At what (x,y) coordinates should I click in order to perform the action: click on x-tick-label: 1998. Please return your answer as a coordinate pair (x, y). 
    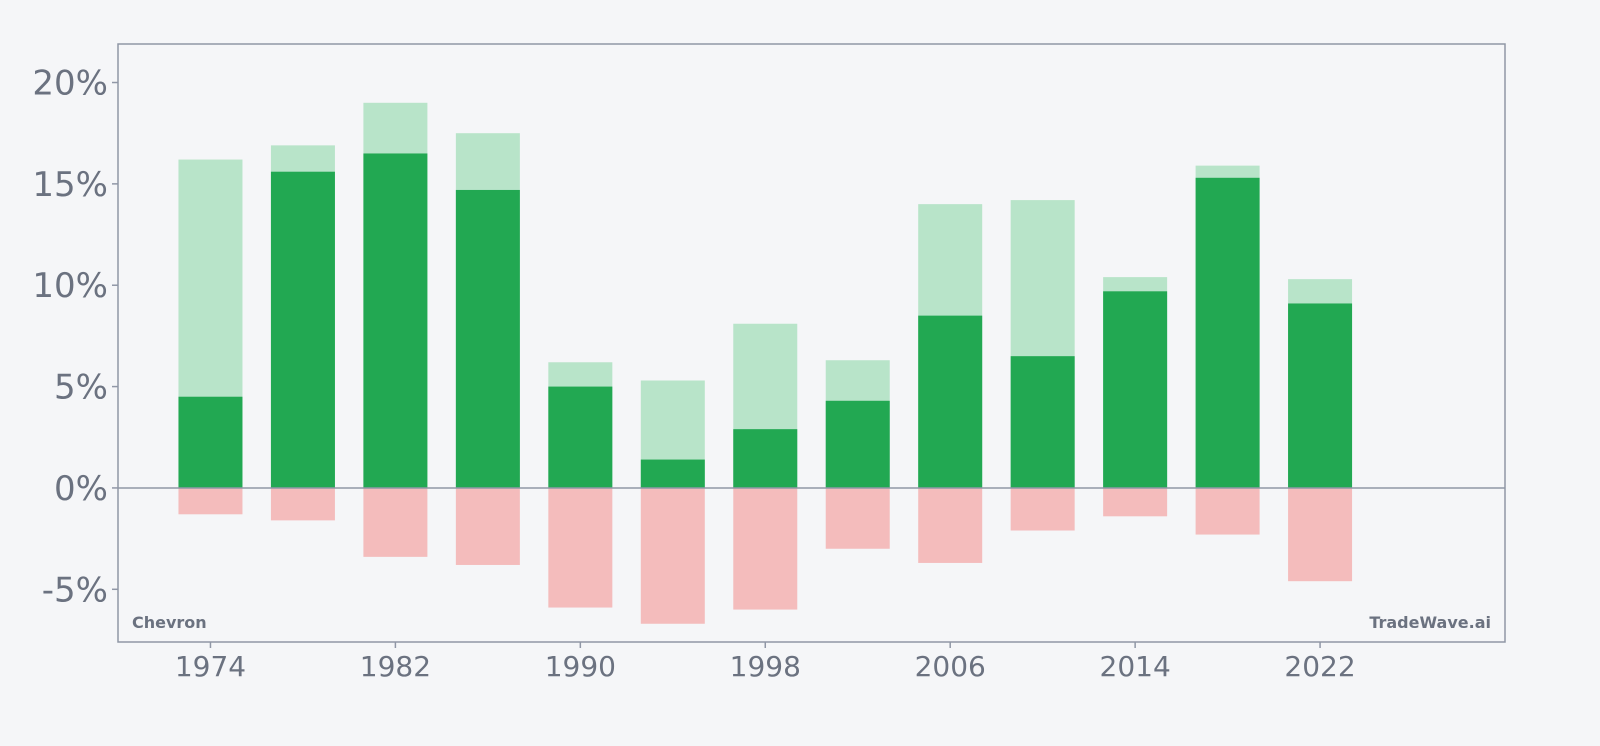
    Looking at the image, I should click on (765, 666).